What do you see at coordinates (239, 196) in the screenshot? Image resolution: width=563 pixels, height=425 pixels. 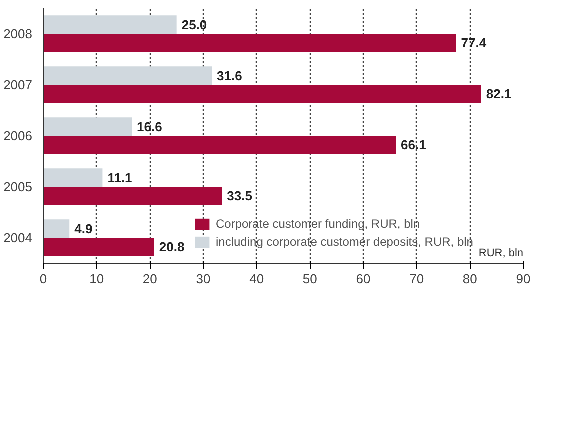 I see `data-label: 33.5` at bounding box center [239, 196].